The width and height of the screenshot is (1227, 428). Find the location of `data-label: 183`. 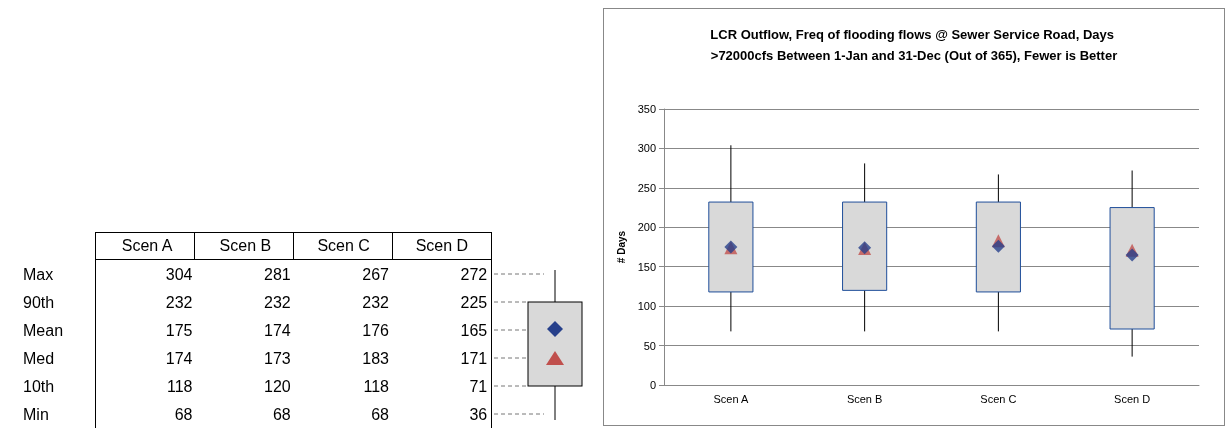

data-label: 183 is located at coordinates (376, 358).